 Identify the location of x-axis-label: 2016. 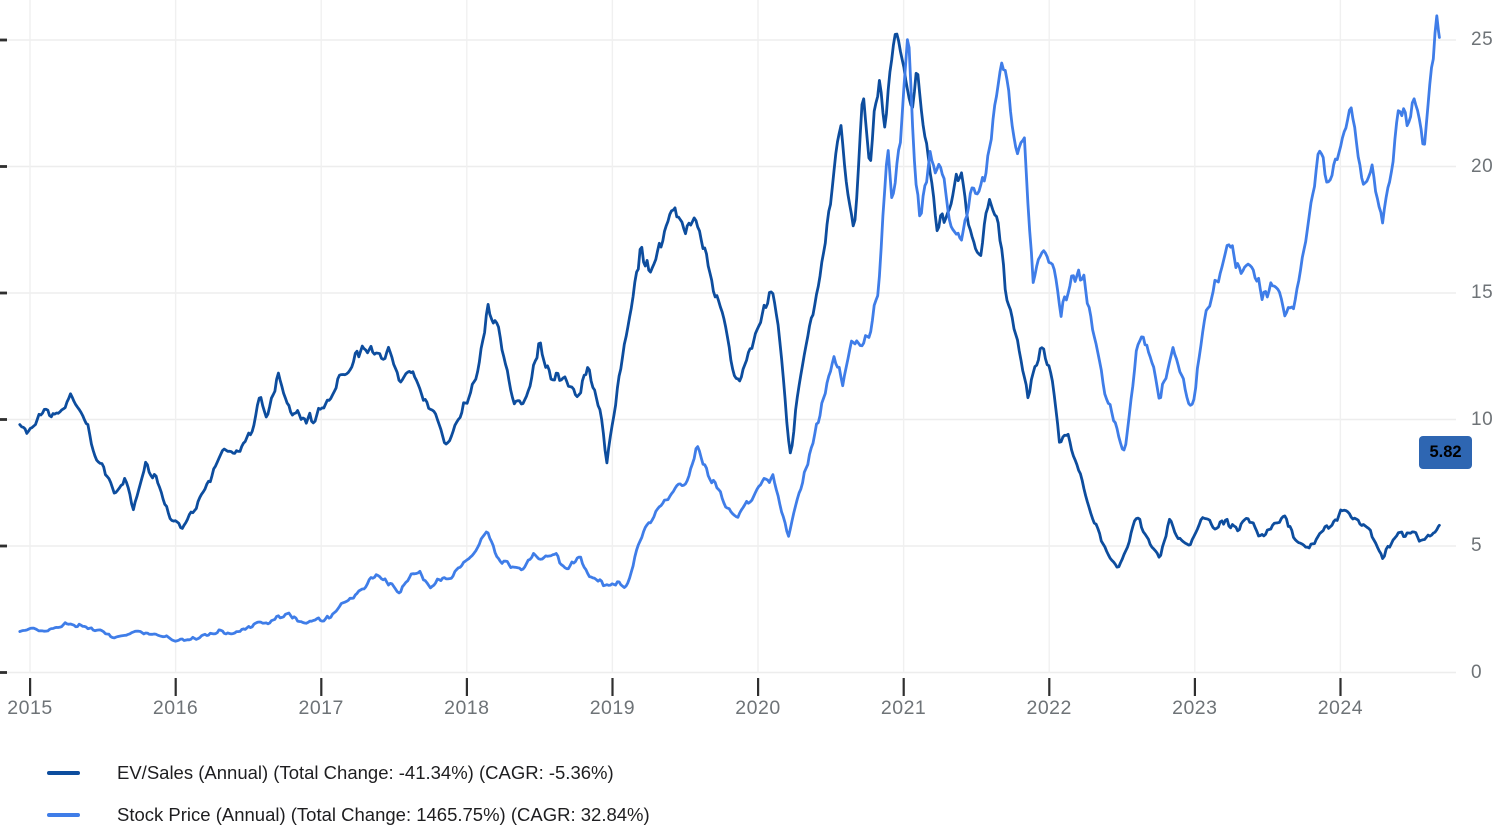
(175, 708).